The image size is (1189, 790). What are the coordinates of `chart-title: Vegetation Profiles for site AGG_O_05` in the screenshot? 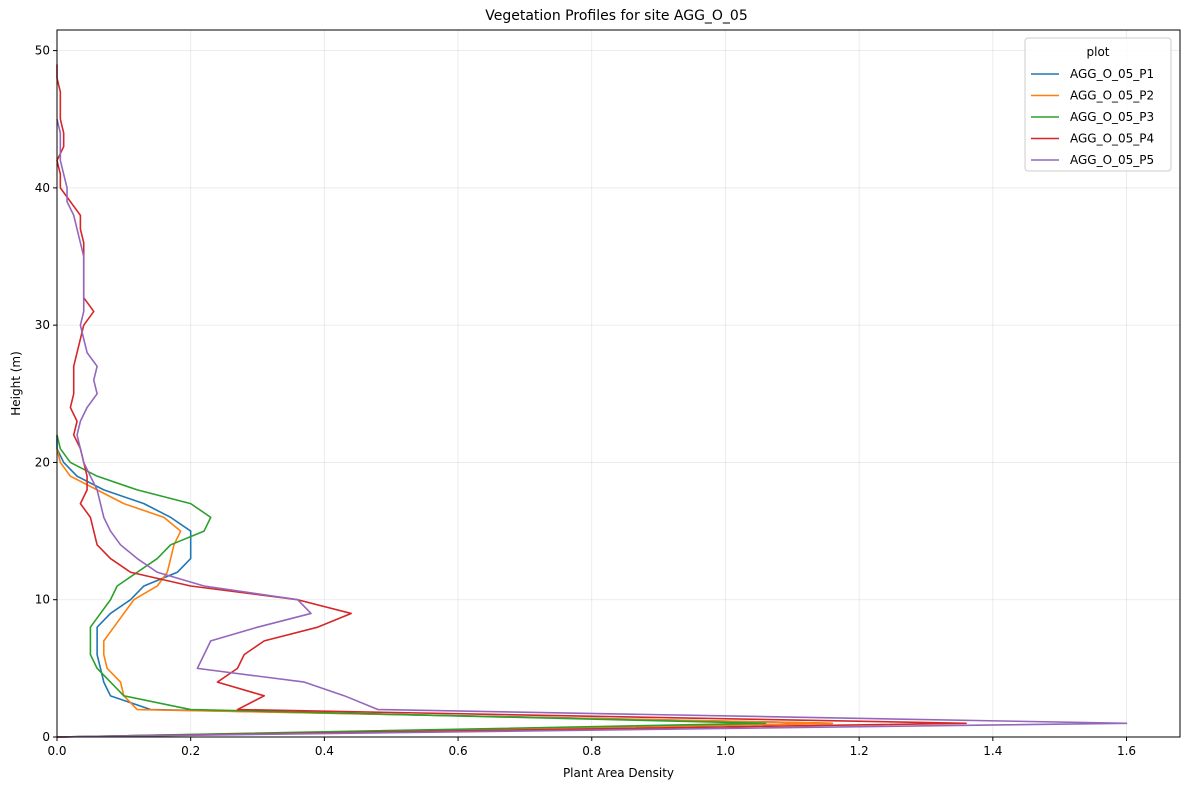 It's located at (616, 16).